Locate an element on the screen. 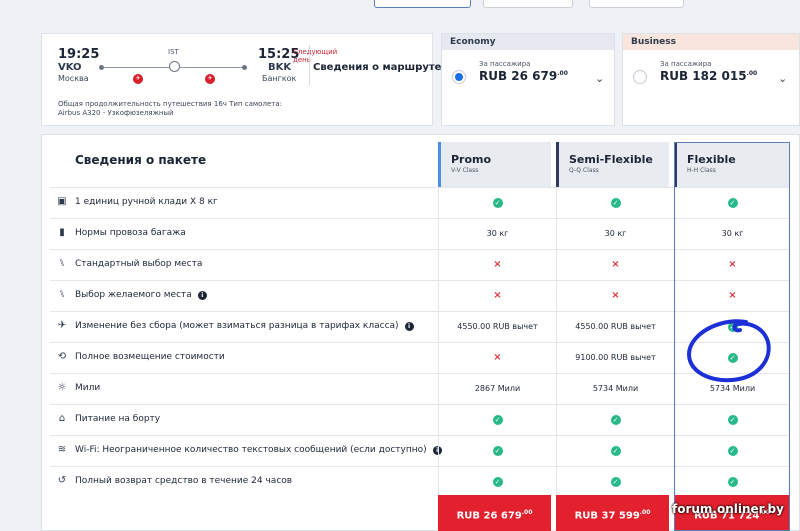 The width and height of the screenshot is (800, 531). select-flexible-button: RUB 71 724.00 is located at coordinates (732, 513).